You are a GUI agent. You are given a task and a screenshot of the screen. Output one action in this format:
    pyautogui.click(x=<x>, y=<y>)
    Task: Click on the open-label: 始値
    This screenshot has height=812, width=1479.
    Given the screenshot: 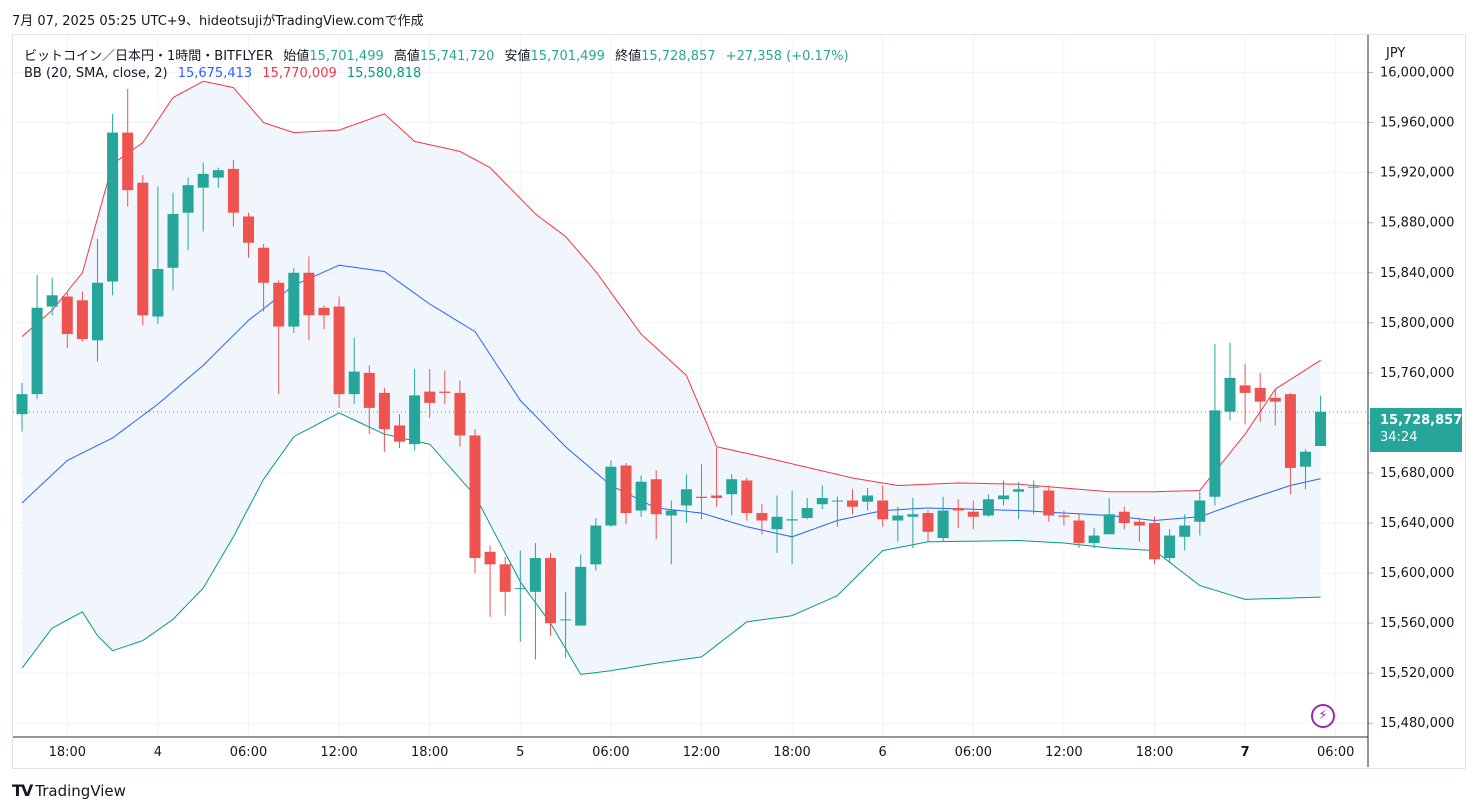 What is the action you would take?
    pyautogui.click(x=296, y=56)
    